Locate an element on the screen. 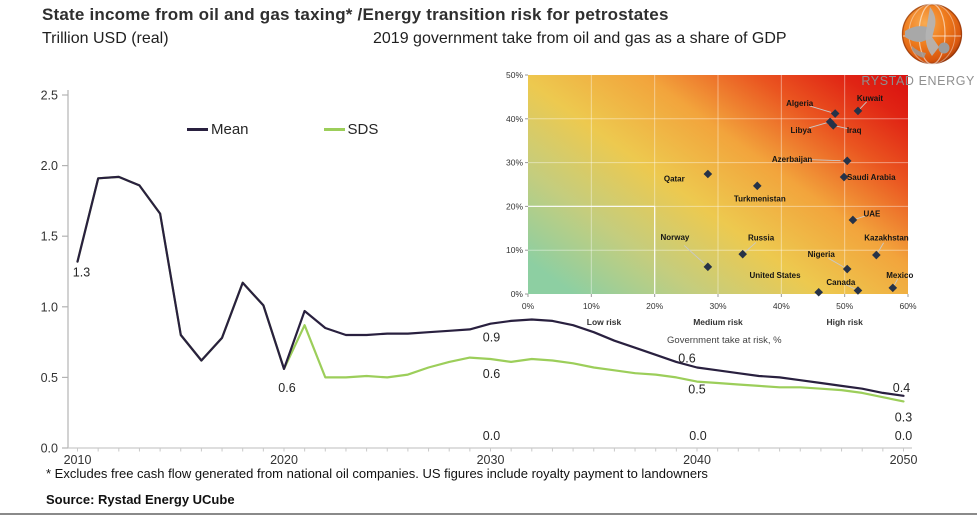  scatter-point-azerbaijan is located at coordinates (847, 161).